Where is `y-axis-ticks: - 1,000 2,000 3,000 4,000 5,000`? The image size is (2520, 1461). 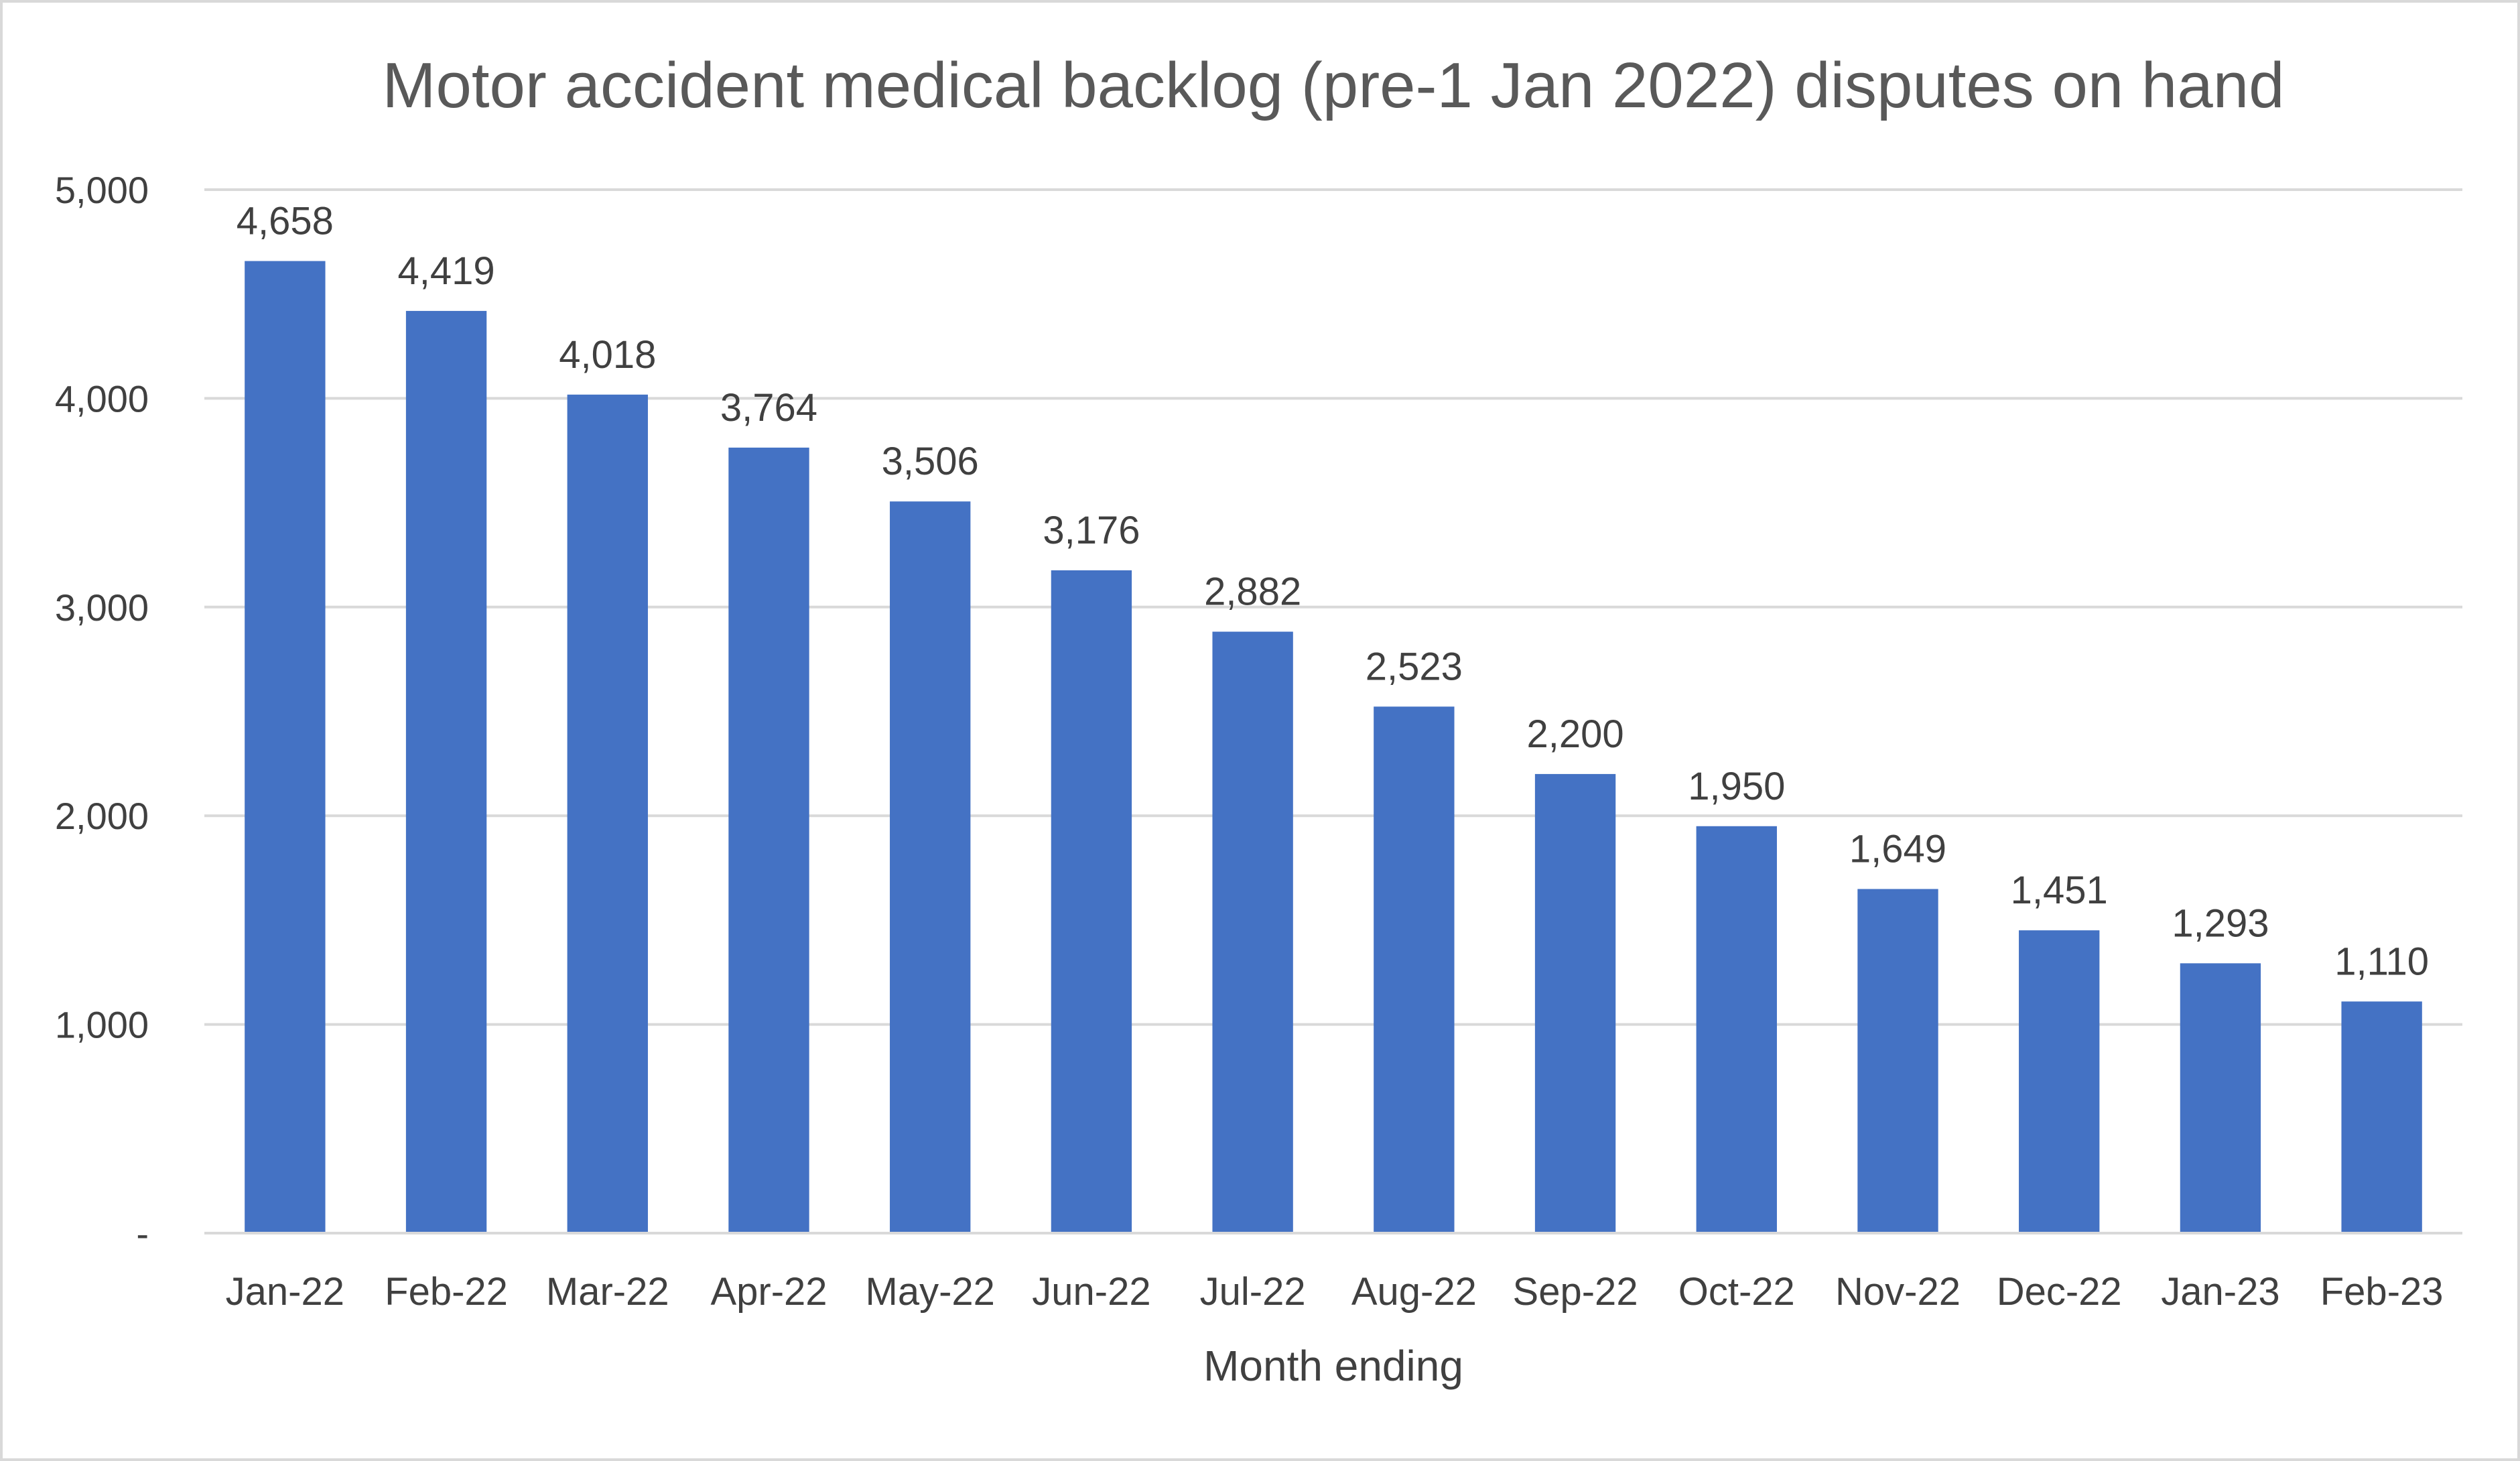
y-axis-ticks: - 1,000 2,000 3,000 4,000 5,000 is located at coordinates (102, 712).